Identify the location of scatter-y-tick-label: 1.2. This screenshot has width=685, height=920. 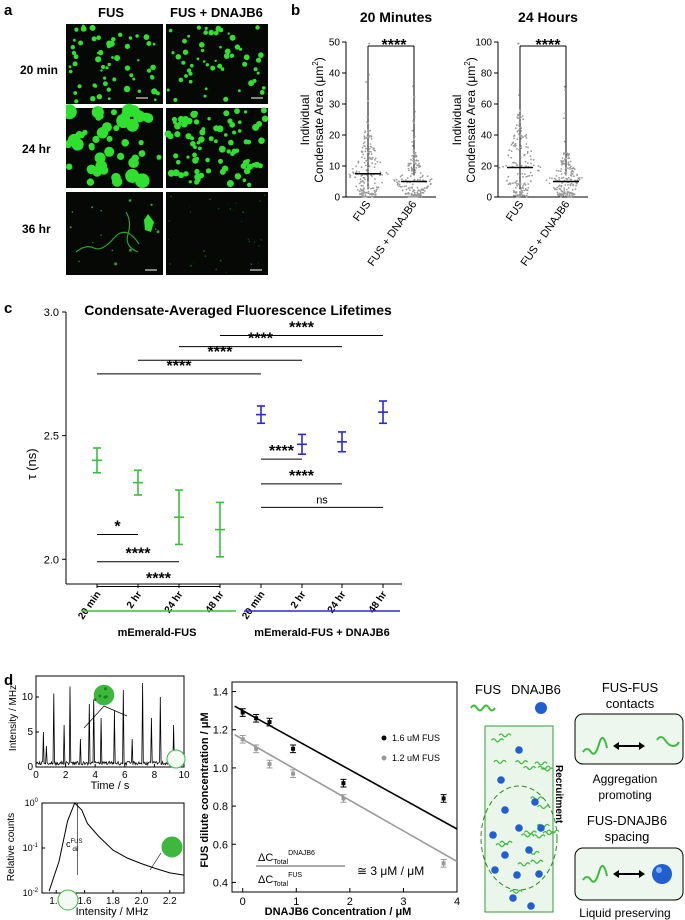
(220, 731).